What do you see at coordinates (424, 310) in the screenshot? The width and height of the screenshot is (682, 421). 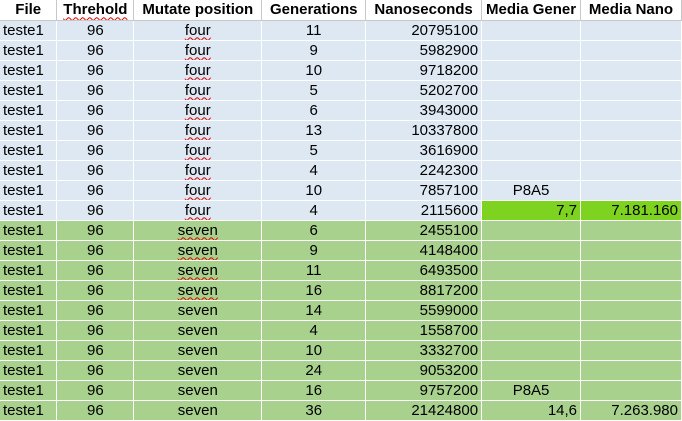 I see `cell-nanoseconds: 5599000` at bounding box center [424, 310].